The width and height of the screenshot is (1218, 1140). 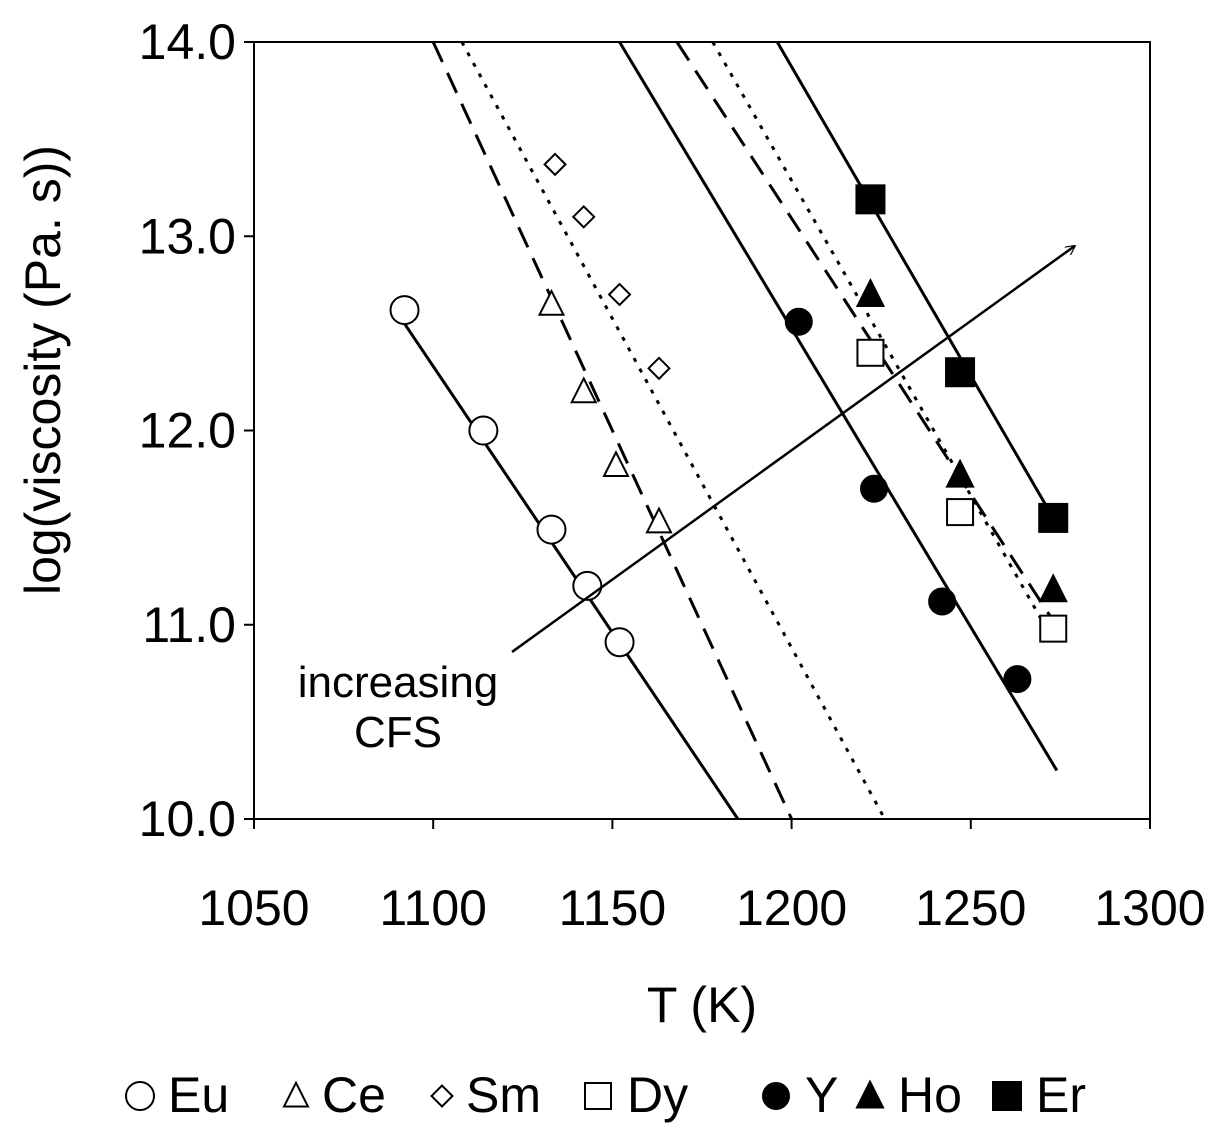 I want to click on legend-marker-er, so click(x=1007, y=1096).